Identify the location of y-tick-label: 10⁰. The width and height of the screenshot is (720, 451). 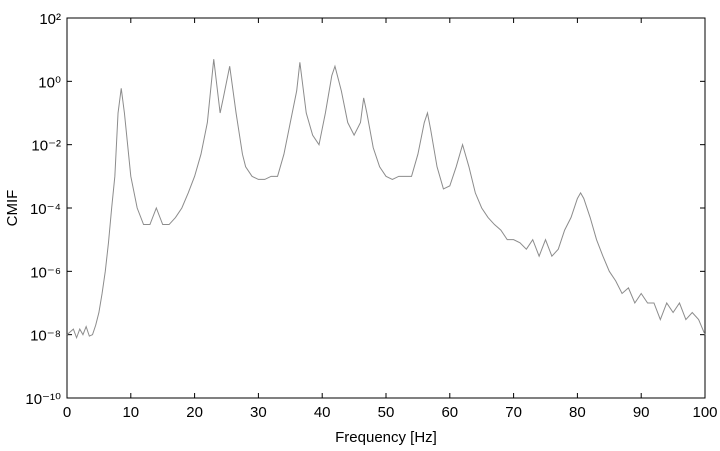
(49, 82).